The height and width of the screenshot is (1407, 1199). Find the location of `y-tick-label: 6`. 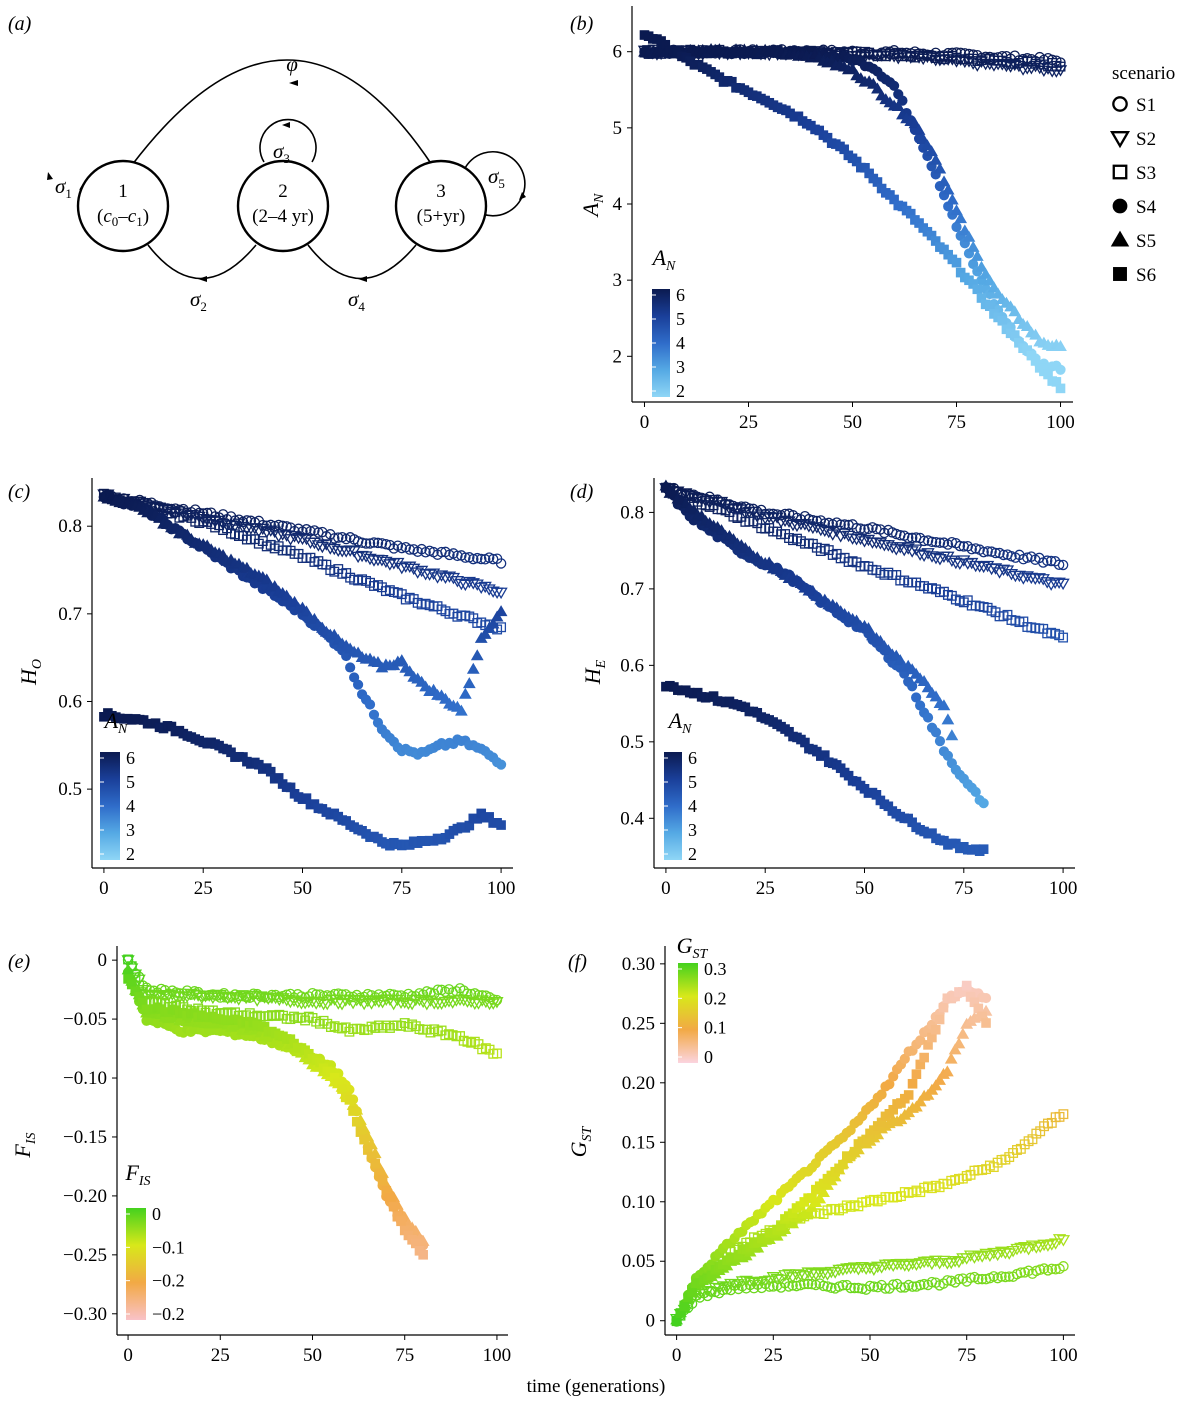

y-tick-label: 6 is located at coordinates (618, 52).